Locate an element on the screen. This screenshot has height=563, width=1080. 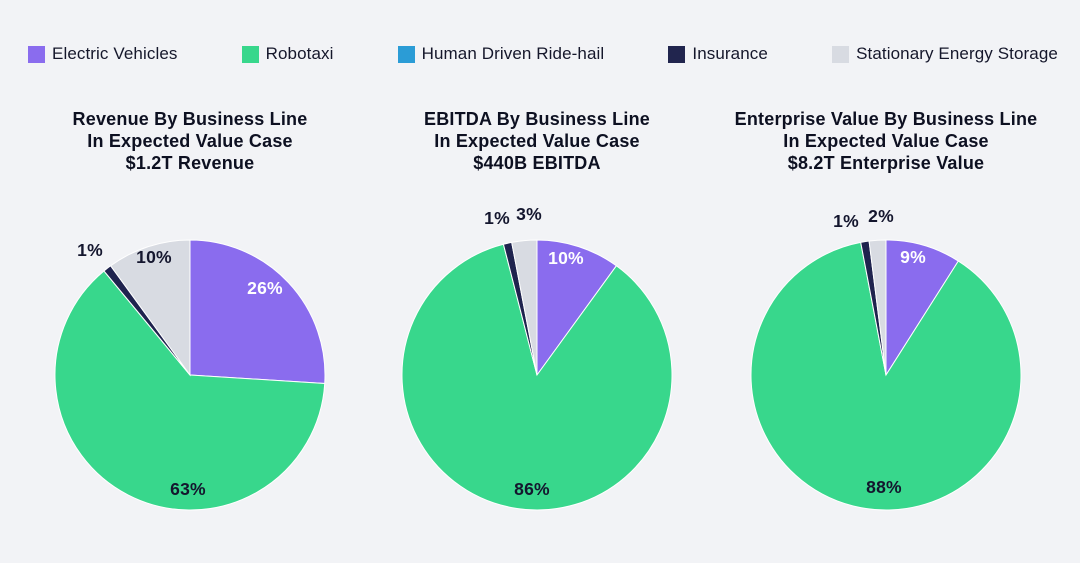
pie-1-label-insurance: 1% is located at coordinates (90, 250).